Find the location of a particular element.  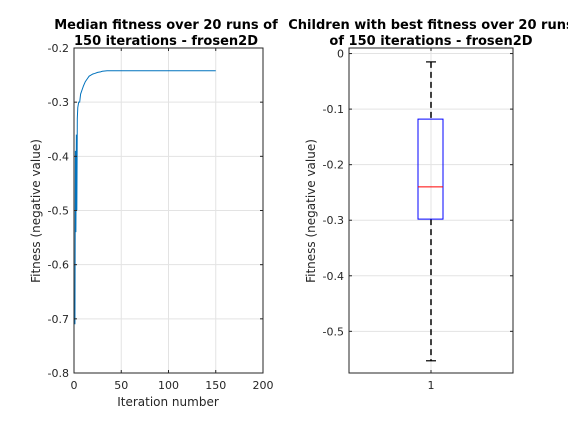

right-x-tick-label: 1 is located at coordinates (431, 385).